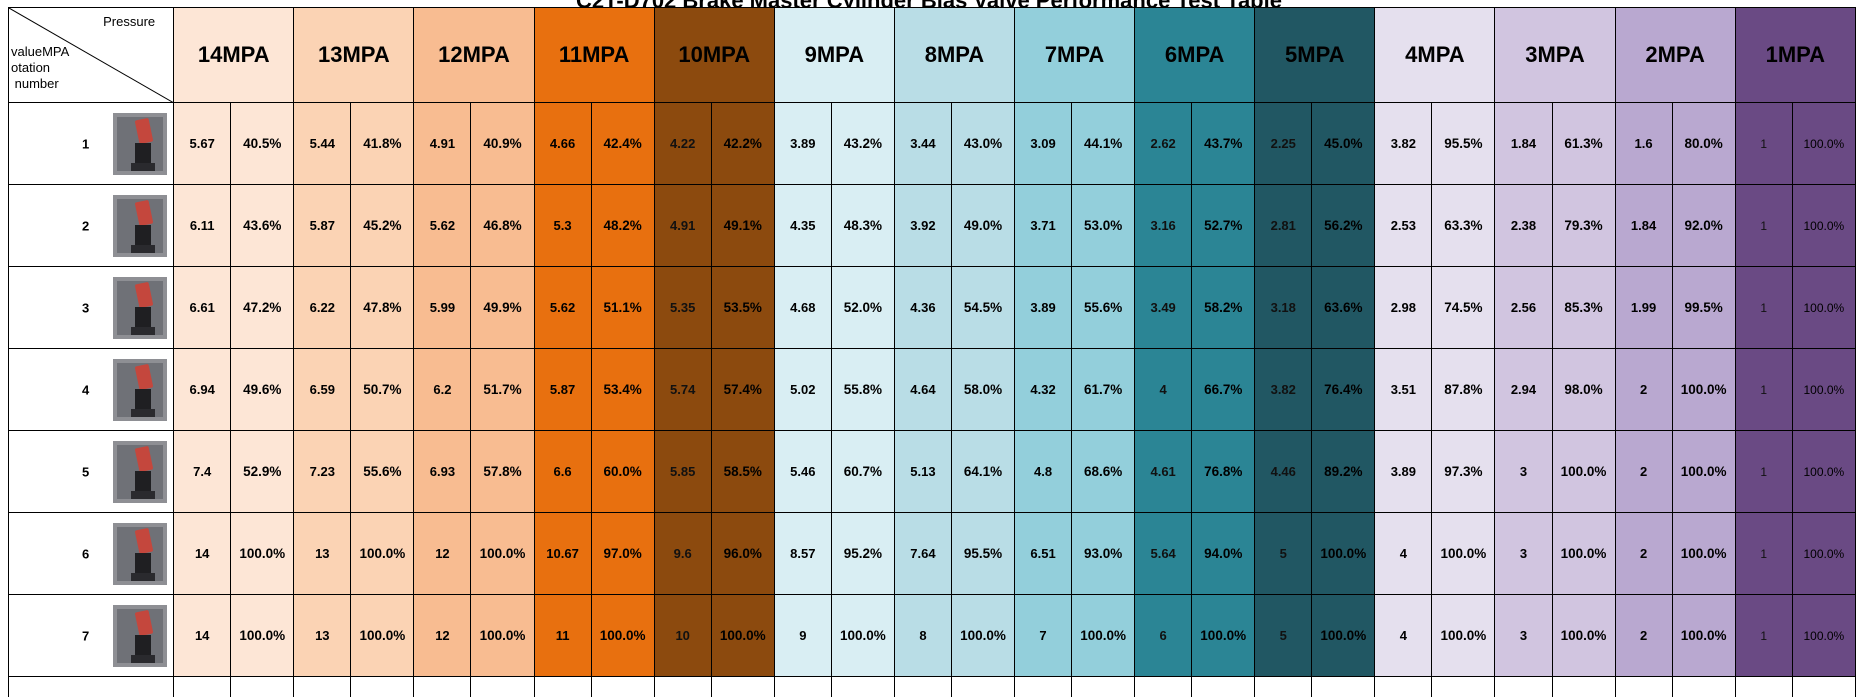  I want to click on output-pressure-value: 2.62, so click(1163, 143).